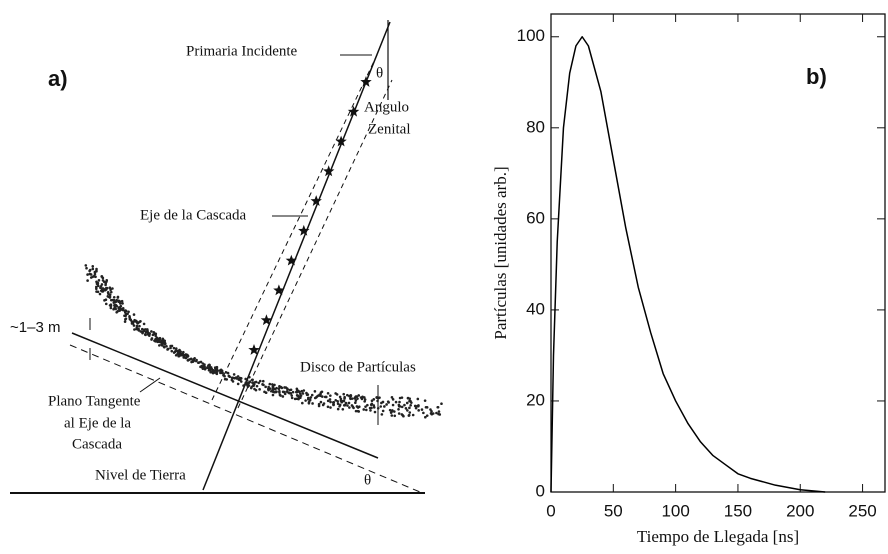  I want to click on axis-bound, so click(315, 244).